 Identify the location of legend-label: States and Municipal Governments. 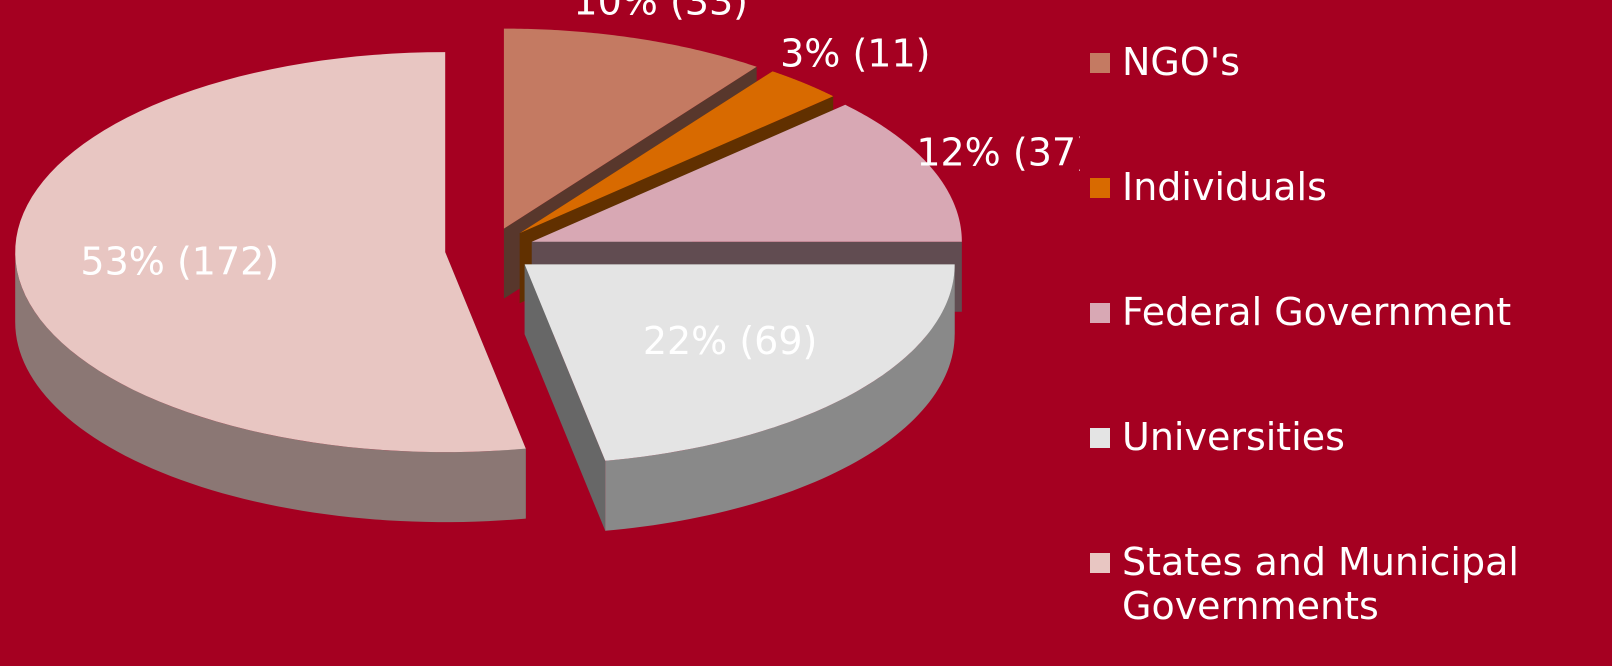
(1320, 584).